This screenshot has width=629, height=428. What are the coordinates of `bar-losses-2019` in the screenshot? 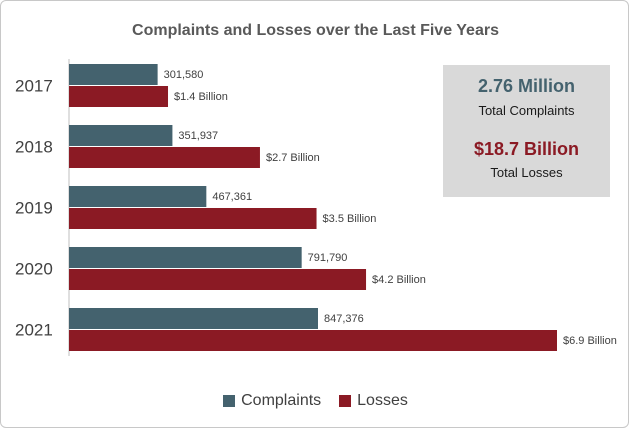 It's located at (193, 218).